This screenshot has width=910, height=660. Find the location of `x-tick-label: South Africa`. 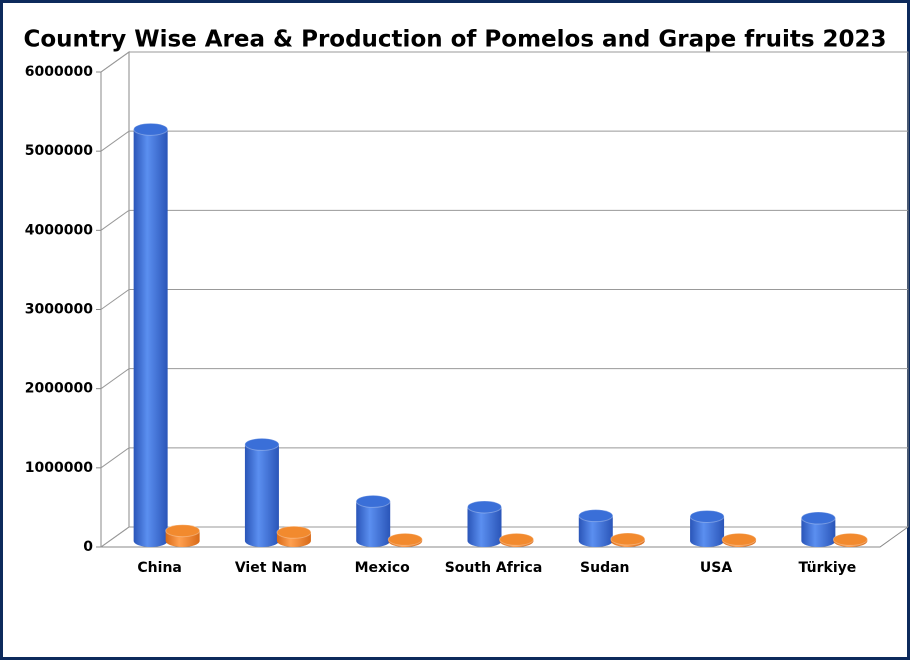

x-tick-label: South Africa is located at coordinates (494, 568).